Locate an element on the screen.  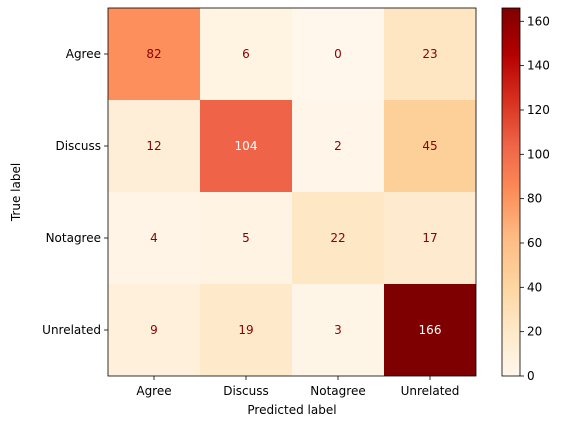
cell-value-label: 82 is located at coordinates (153, 54).